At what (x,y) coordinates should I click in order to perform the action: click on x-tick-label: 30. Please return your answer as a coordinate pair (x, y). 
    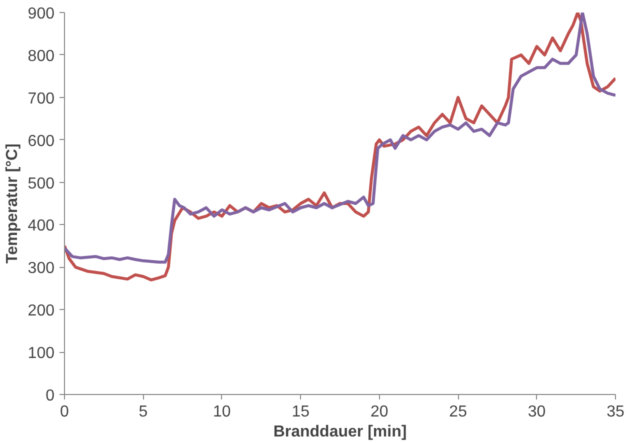
    Looking at the image, I should click on (537, 412).